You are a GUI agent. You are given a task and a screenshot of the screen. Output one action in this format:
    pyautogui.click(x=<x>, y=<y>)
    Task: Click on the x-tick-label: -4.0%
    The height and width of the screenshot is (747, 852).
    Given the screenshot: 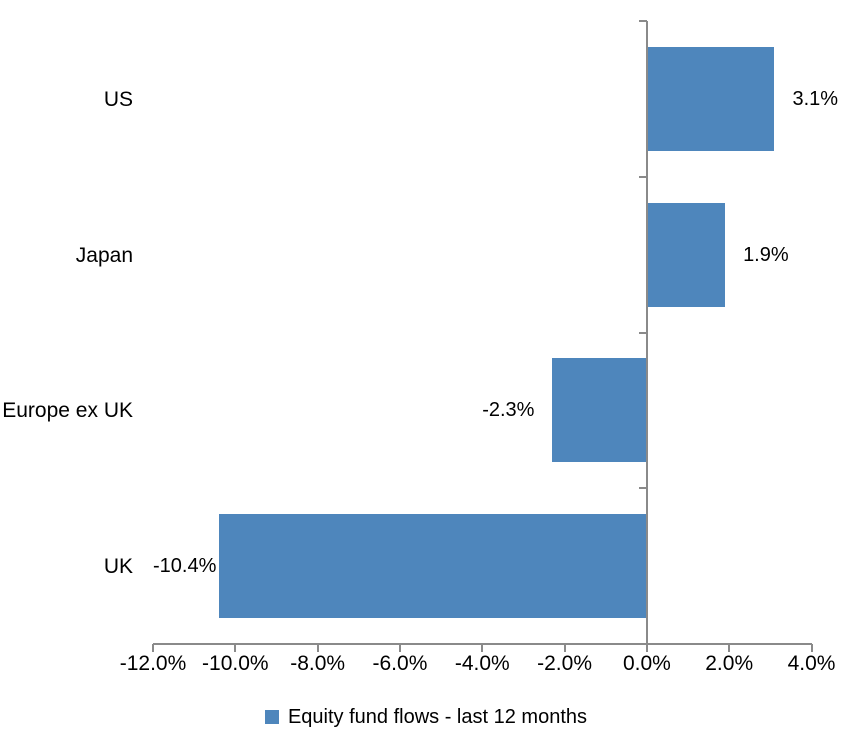 What is the action you would take?
    pyautogui.click(x=482, y=663)
    